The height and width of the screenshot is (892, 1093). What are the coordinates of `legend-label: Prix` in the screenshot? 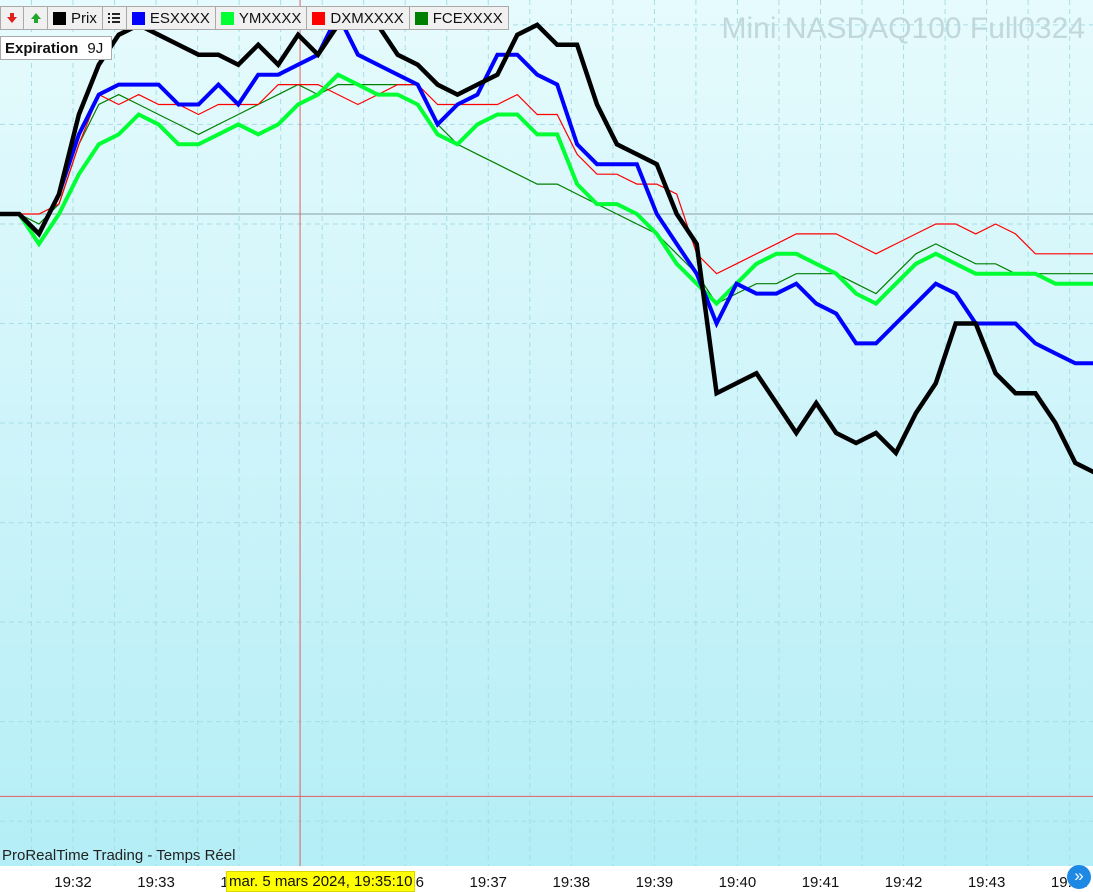 It's located at (84, 18).